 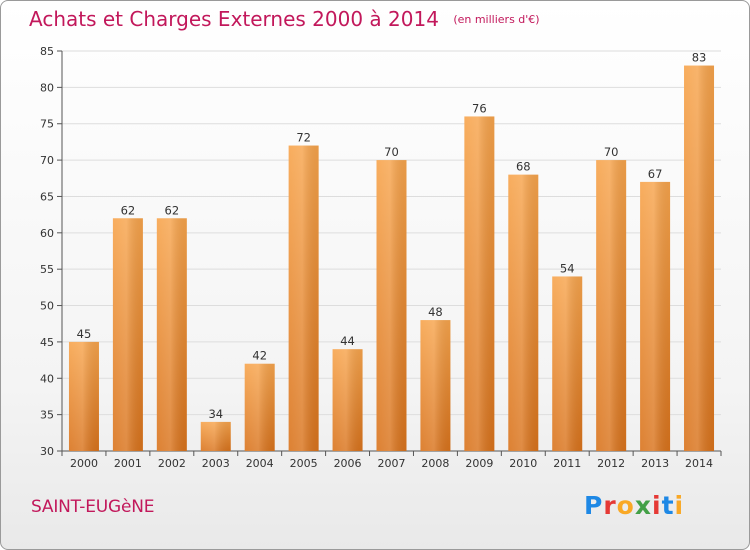 I want to click on logo-letter: o, so click(x=625, y=505).